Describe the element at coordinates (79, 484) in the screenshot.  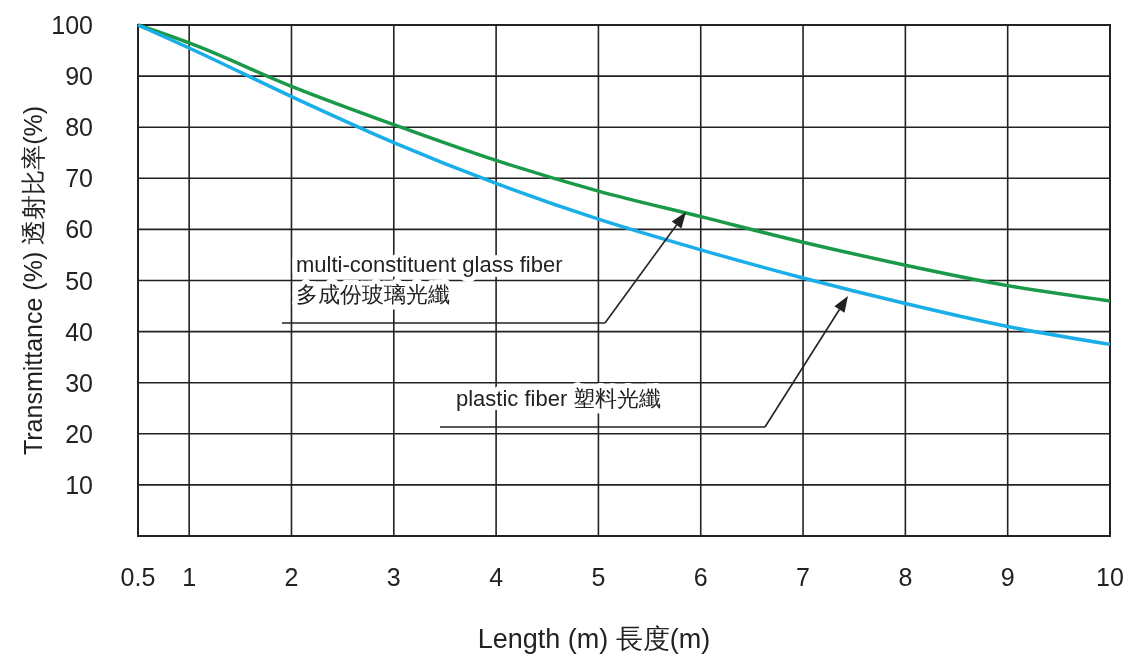
I see `y-tick-label: 10` at that location.